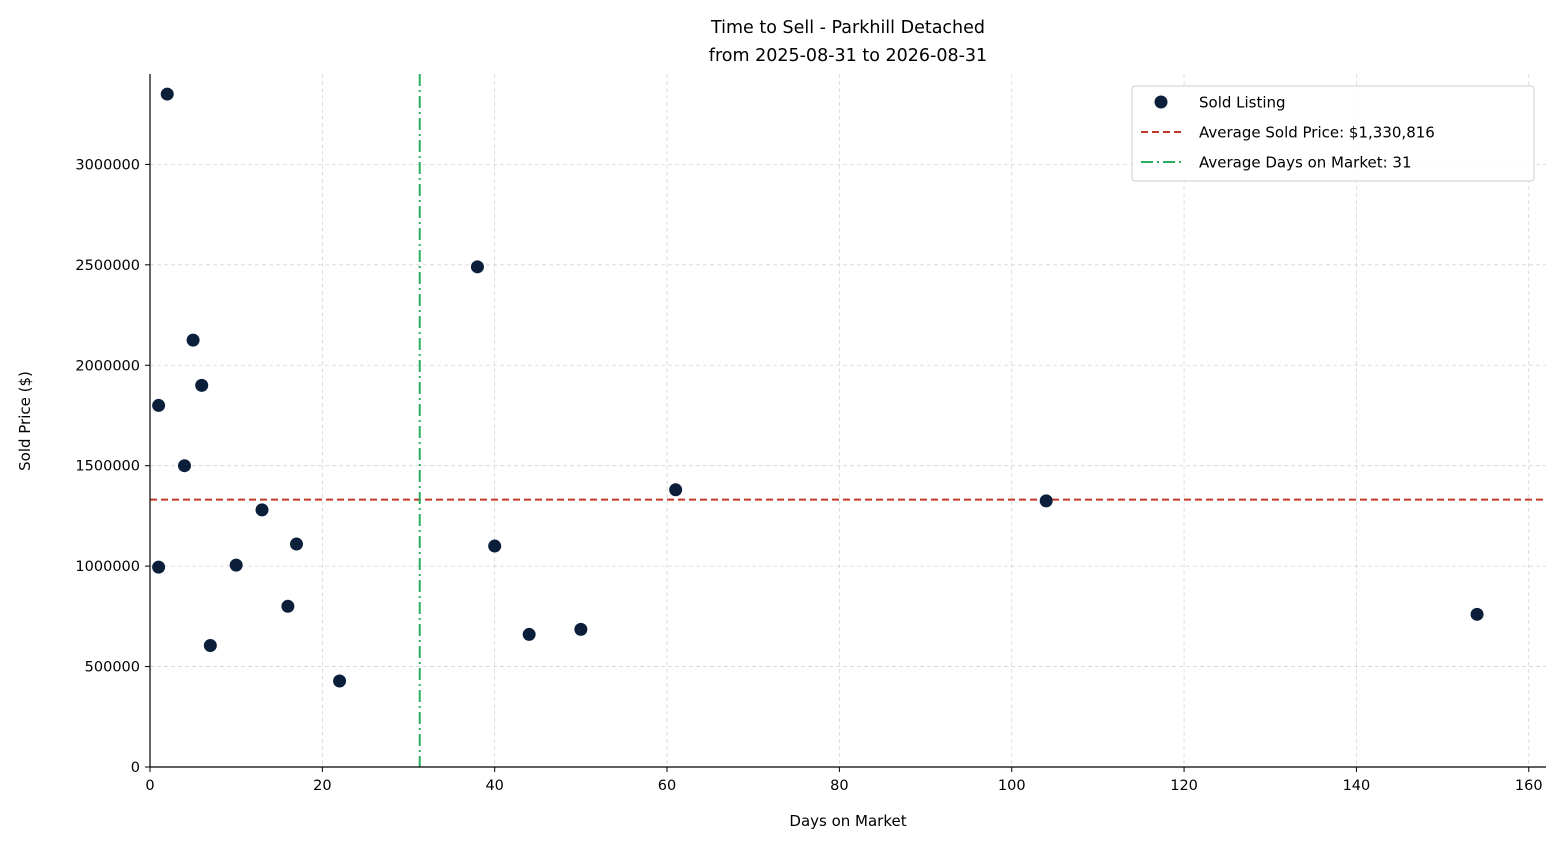 The height and width of the screenshot is (849, 1566). I want to click on y-tick-label: 3000000, so click(107, 165).